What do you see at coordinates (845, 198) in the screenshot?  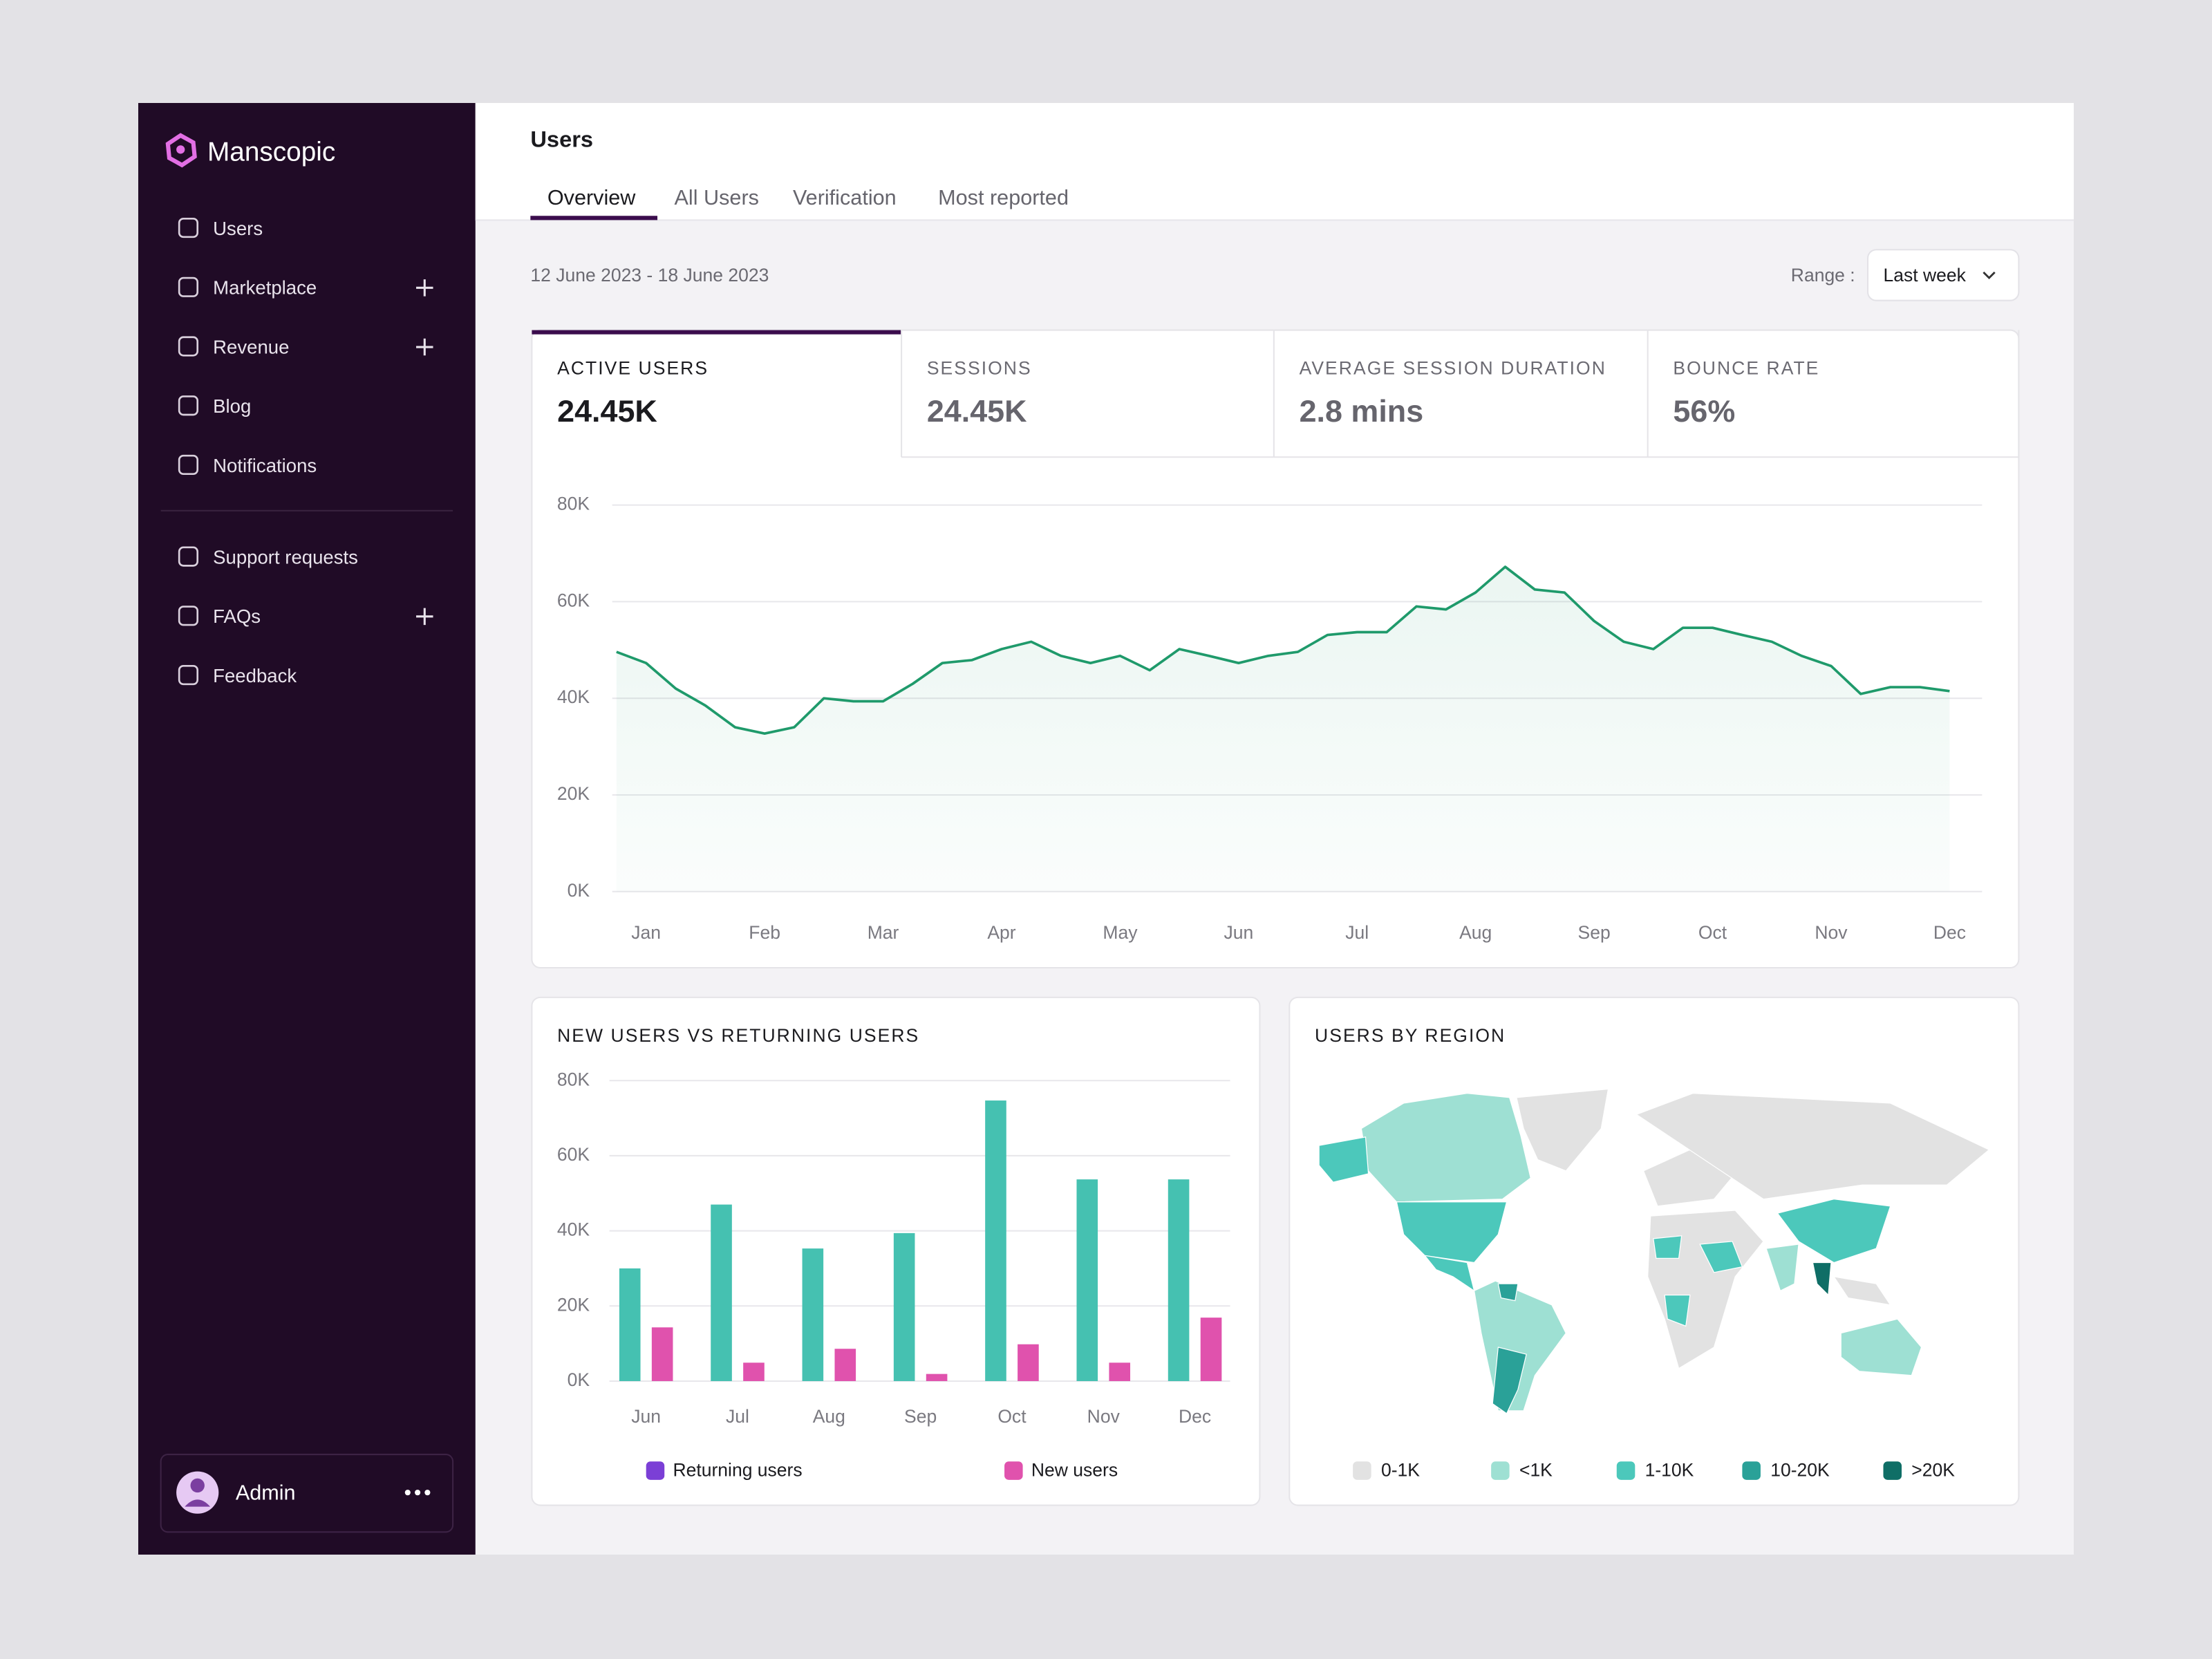 I see `tab: Verification` at bounding box center [845, 198].